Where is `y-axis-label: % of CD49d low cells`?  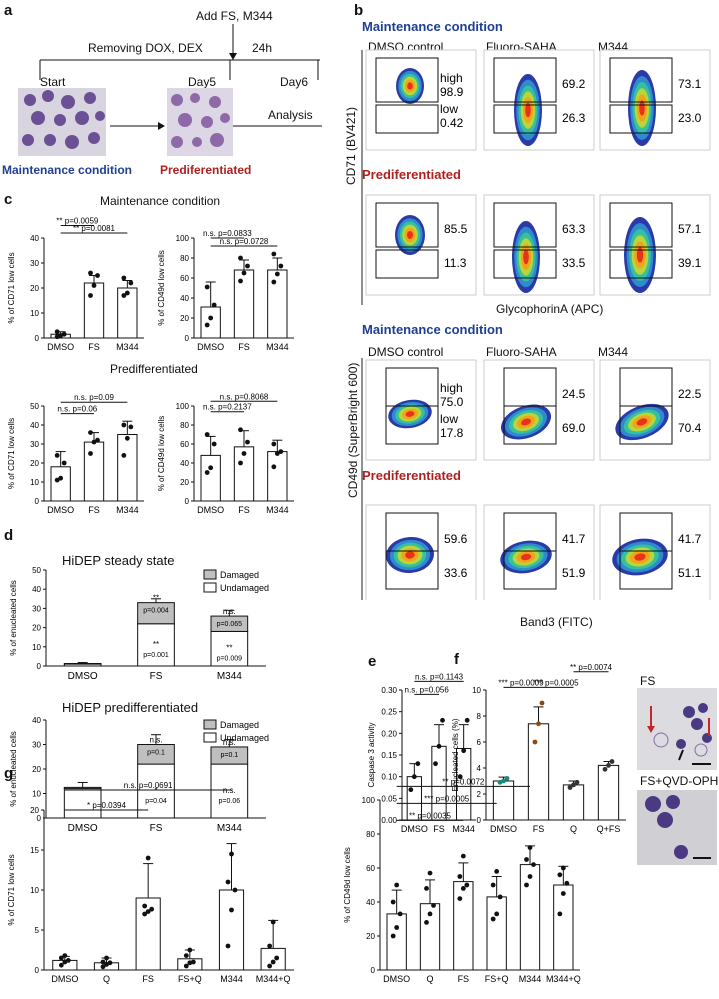
y-axis-label: % of CD49d low cells is located at coordinates (347, 885).